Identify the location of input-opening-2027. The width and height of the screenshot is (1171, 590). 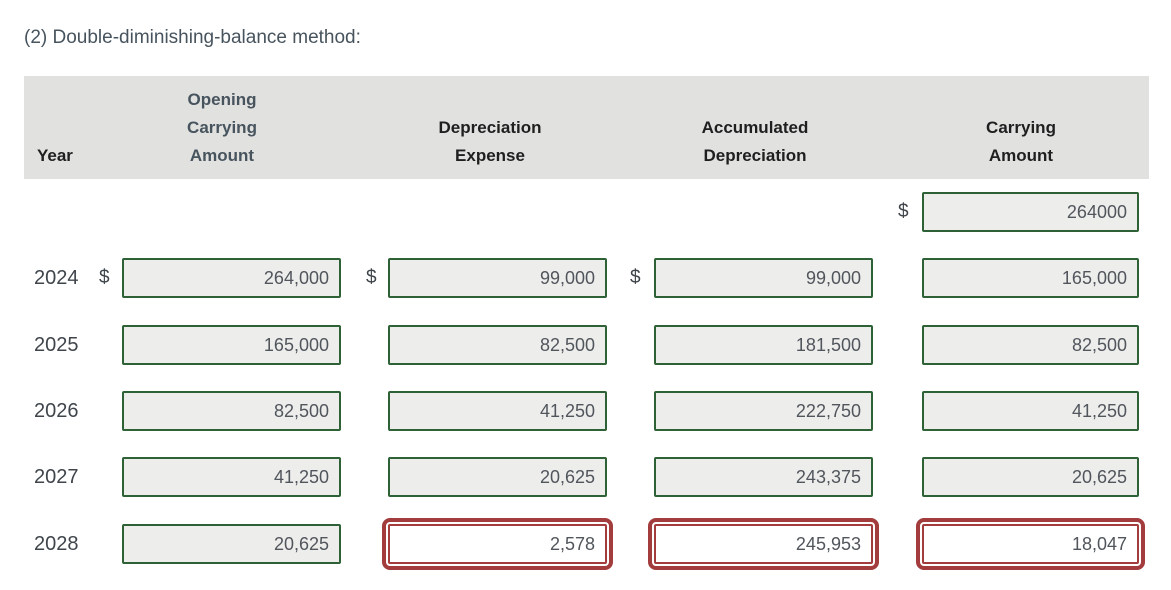
(231, 477).